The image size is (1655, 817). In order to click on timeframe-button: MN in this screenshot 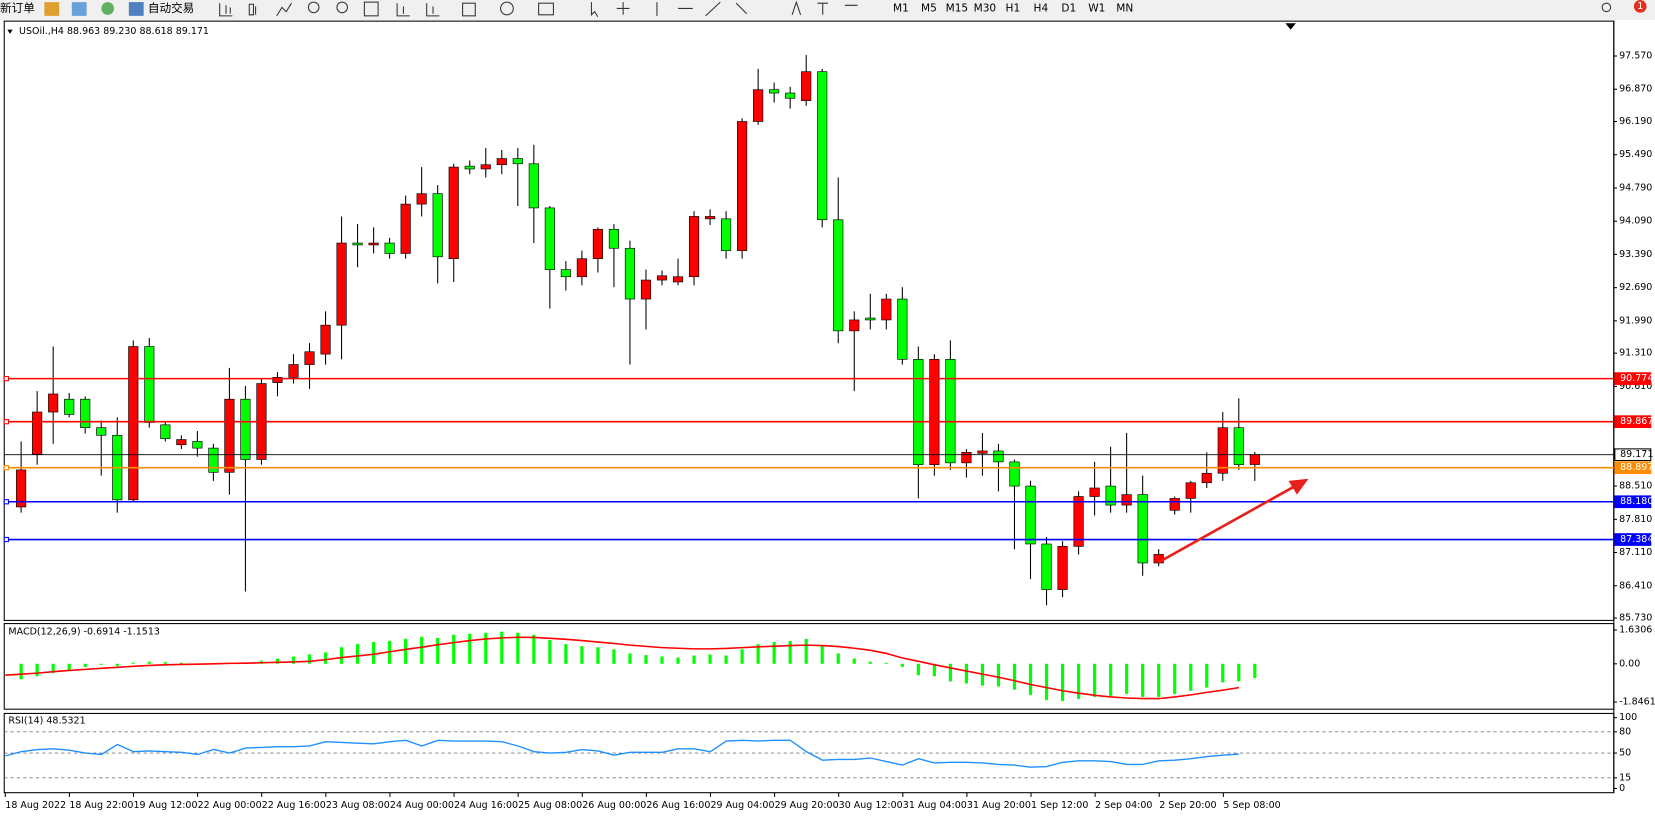, I will do `click(1124, 8)`.